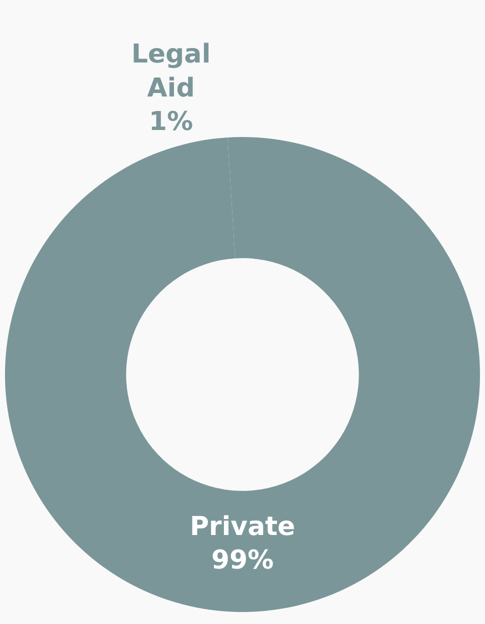 Image resolution: width=485 pixels, height=624 pixels. What do you see at coordinates (171, 122) in the screenshot?
I see `data-label: 1%` at bounding box center [171, 122].